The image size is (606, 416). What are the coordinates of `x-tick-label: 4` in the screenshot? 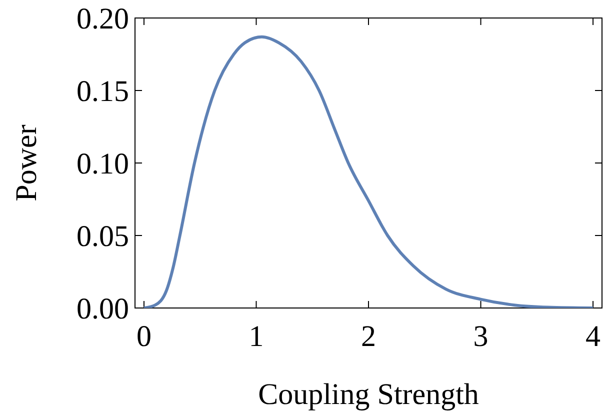 It's located at (593, 336).